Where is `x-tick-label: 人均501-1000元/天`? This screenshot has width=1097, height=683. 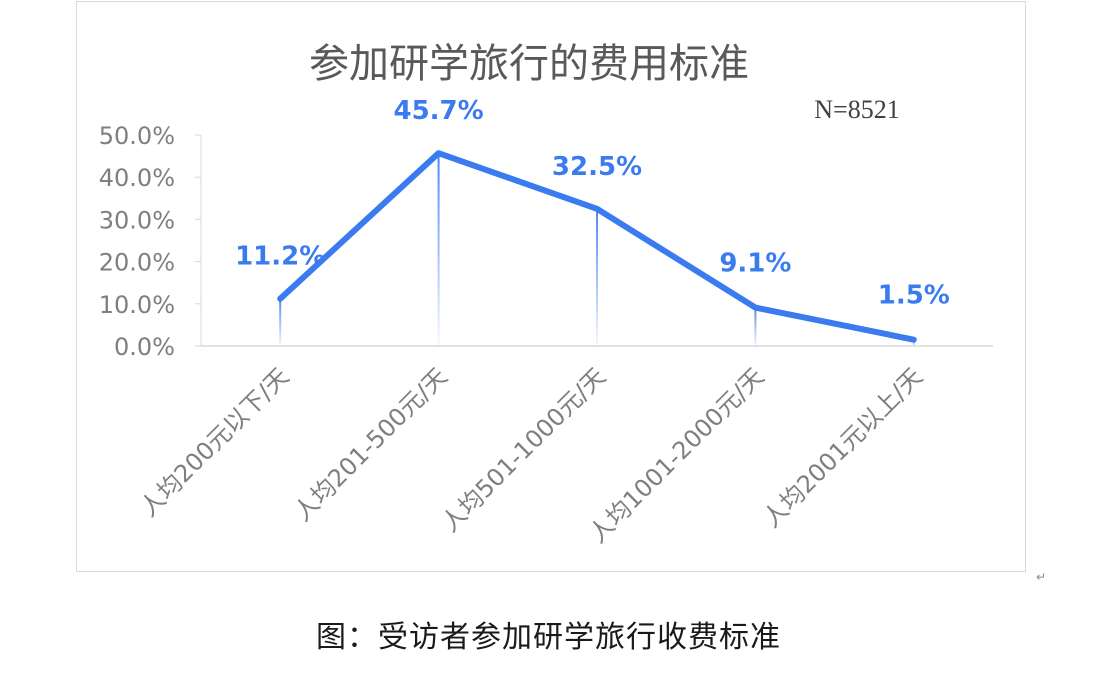
x-tick-label: 人均501-1000元/天 is located at coordinates (523, 449).